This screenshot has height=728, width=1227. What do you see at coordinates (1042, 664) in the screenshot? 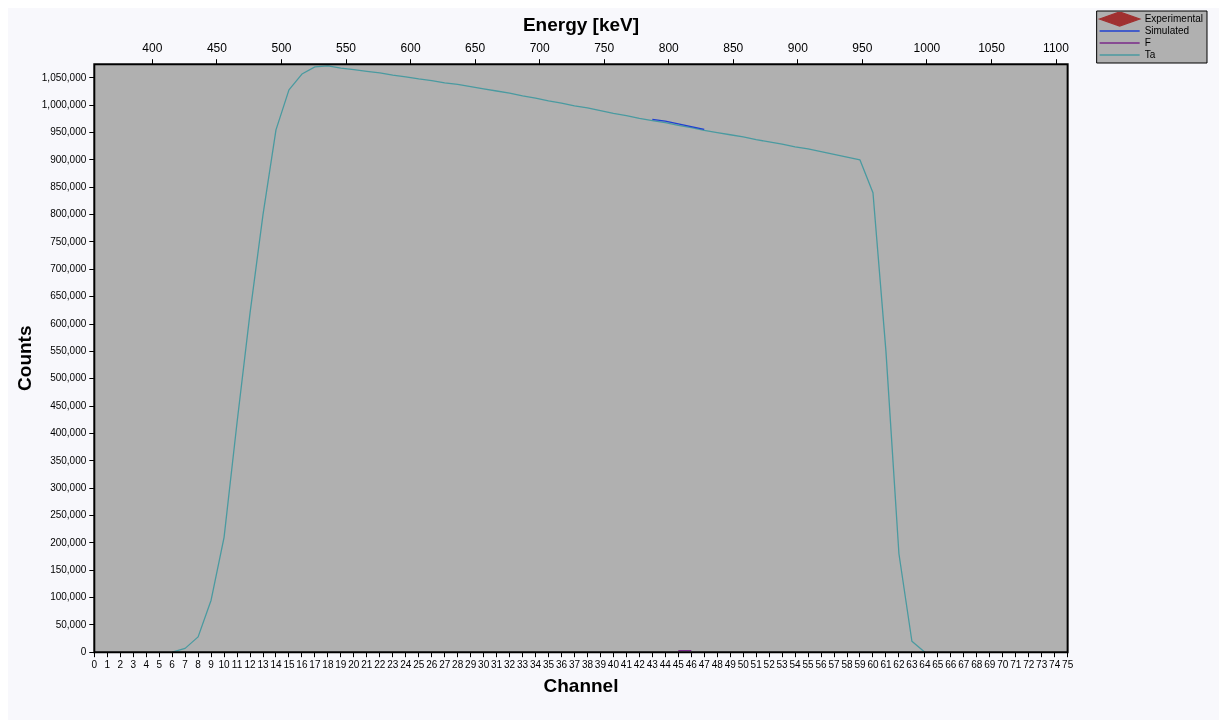
I see `x-tick-label: 73` at bounding box center [1042, 664].